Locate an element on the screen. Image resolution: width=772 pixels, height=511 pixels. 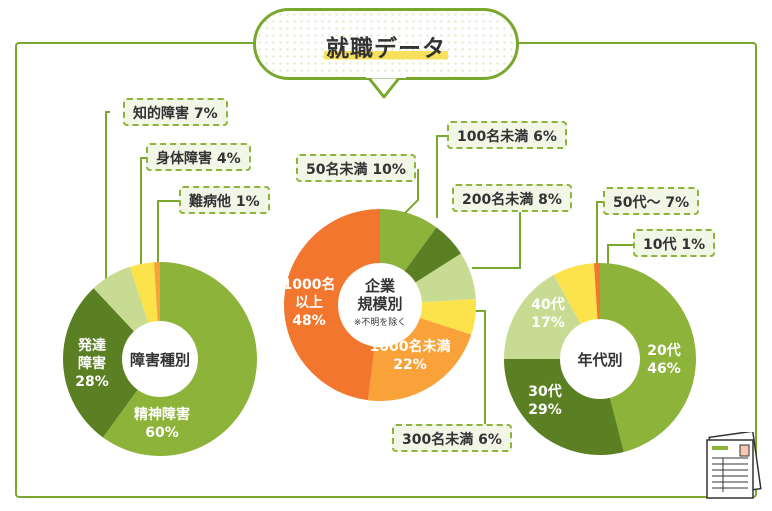
callout-under-50: 50名未満 10% is located at coordinates (356, 168).